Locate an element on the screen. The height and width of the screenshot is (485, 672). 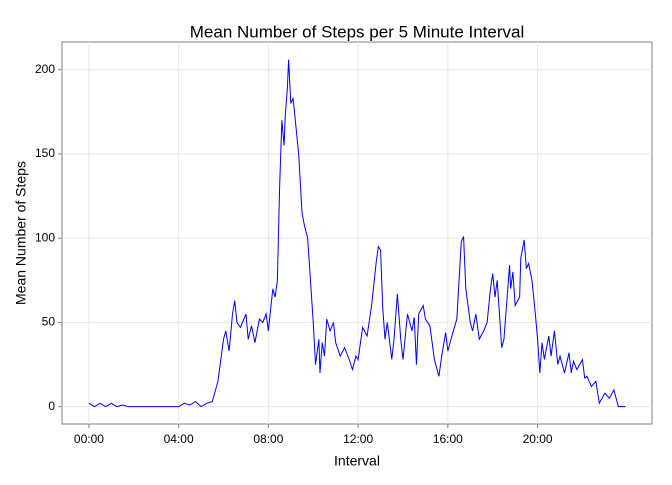
y-tick-label: 100 is located at coordinates (45, 237).